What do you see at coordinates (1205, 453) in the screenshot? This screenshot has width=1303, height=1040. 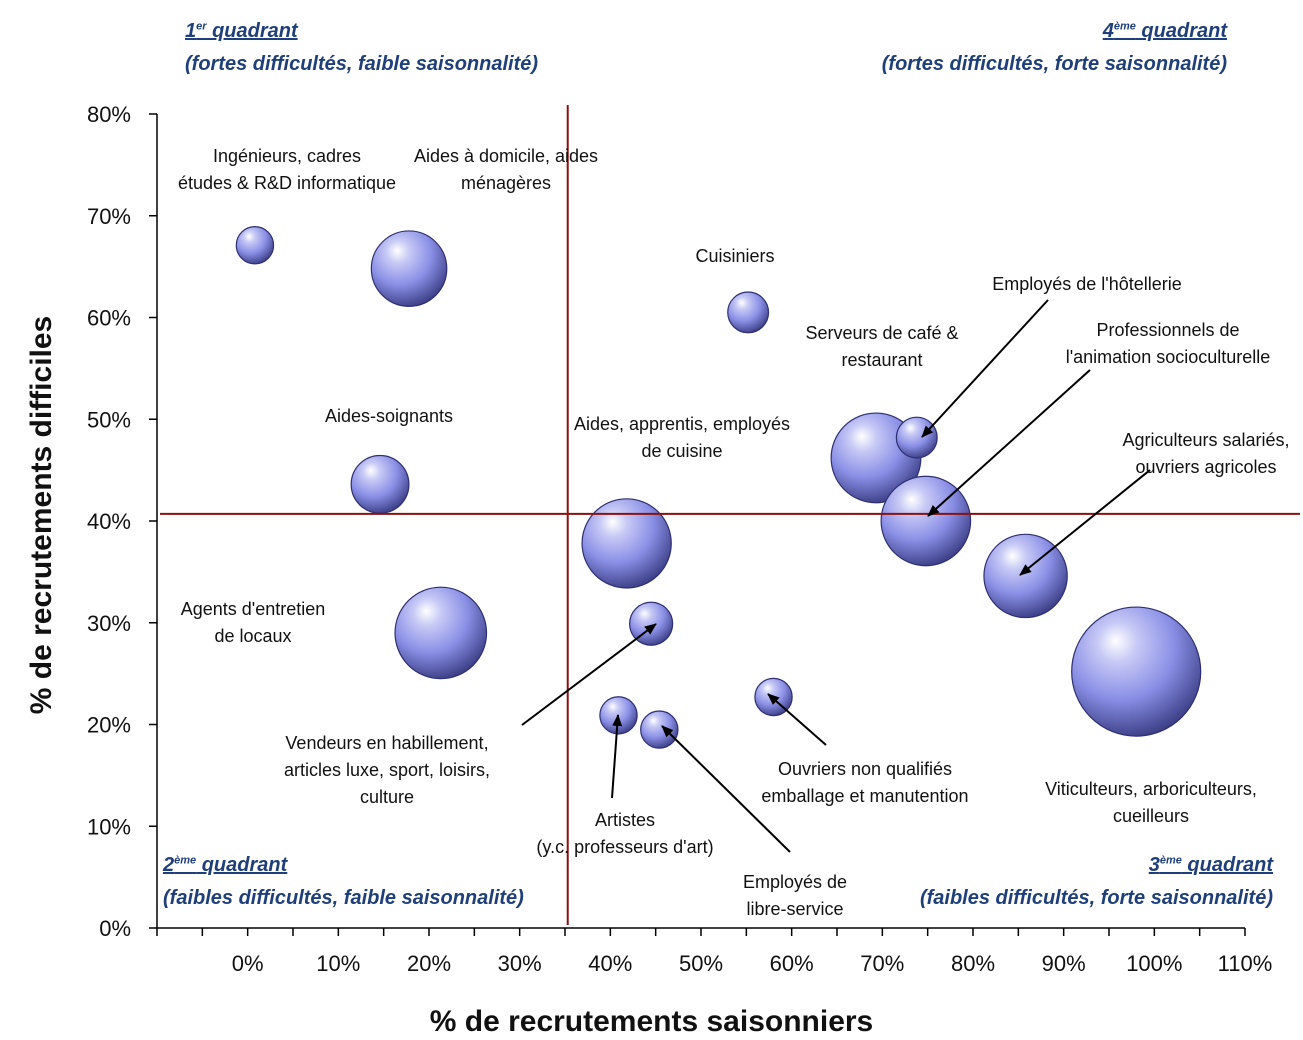 I see `data-label: Agriculteurs salariés, ouvriers agricoles` at bounding box center [1205, 453].